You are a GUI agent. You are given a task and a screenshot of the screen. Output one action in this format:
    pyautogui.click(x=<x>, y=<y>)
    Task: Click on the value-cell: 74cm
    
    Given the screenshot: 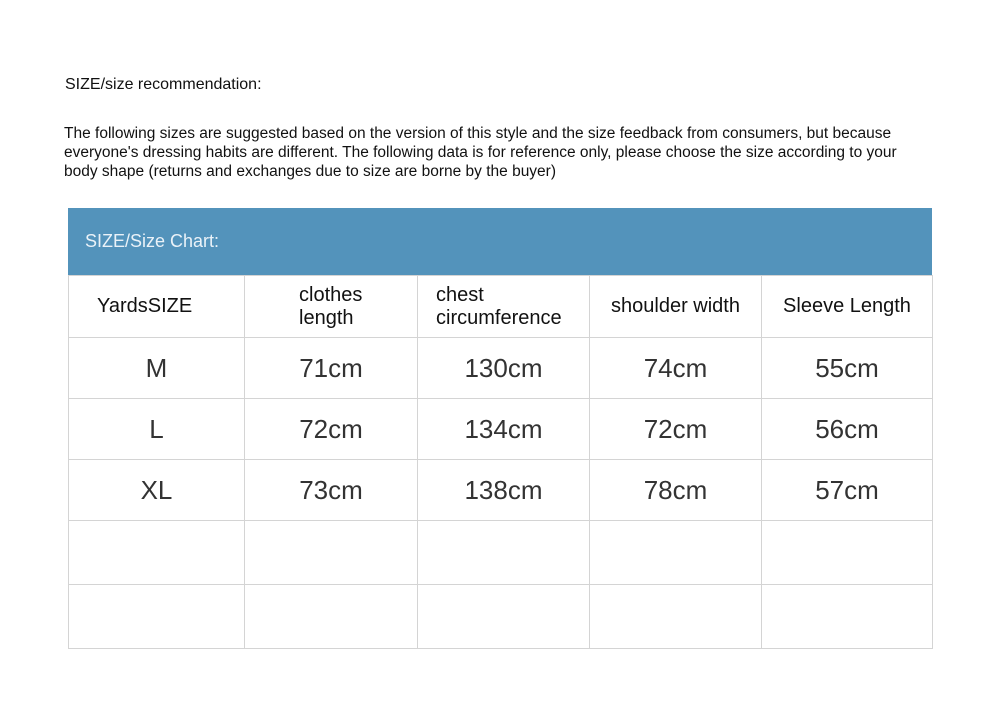 What is the action you would take?
    pyautogui.click(x=675, y=368)
    